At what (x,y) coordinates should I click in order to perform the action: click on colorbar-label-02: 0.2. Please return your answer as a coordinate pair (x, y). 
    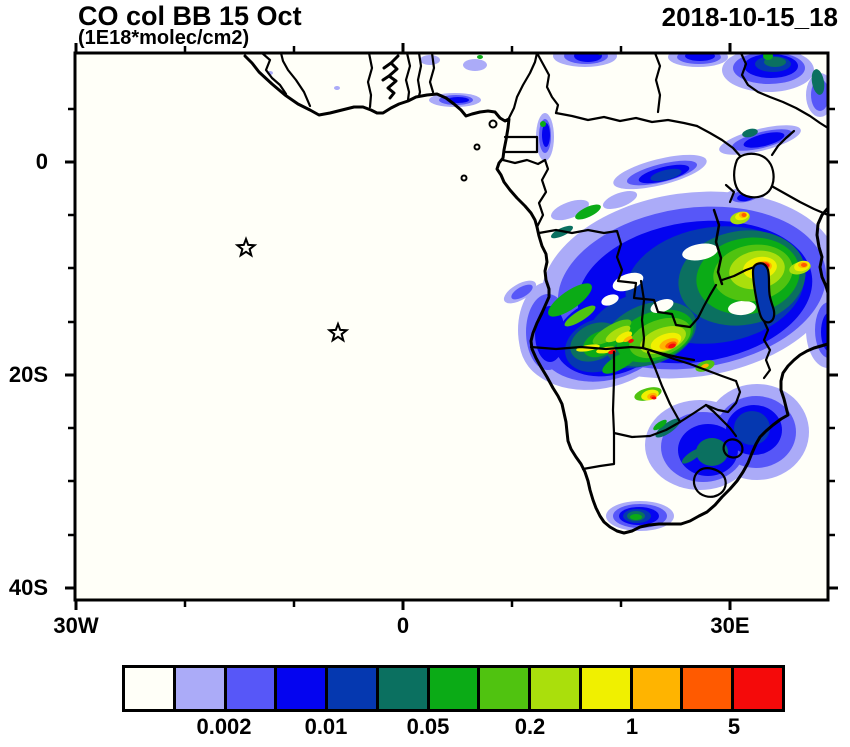
    Looking at the image, I should click on (530, 726).